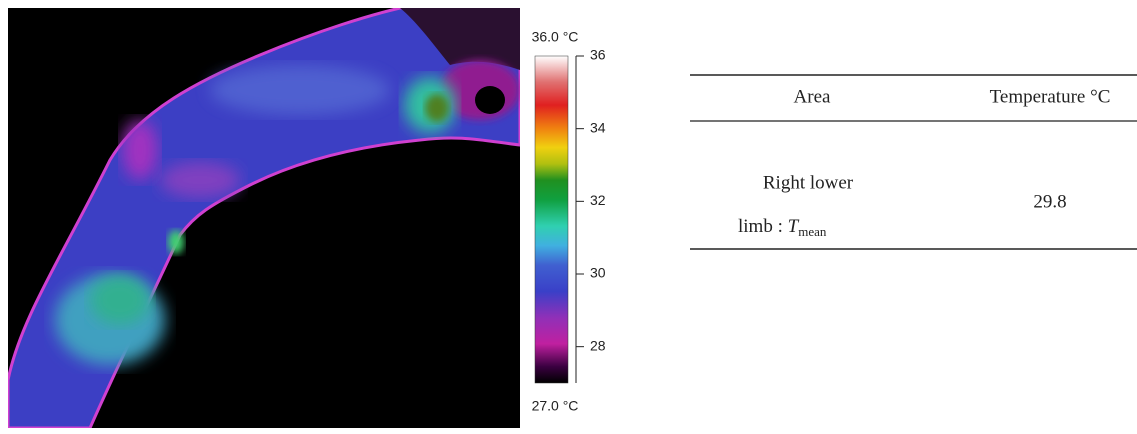  Describe the element at coordinates (1049, 201) in the screenshot. I see `table-cell: 29.8` at that location.